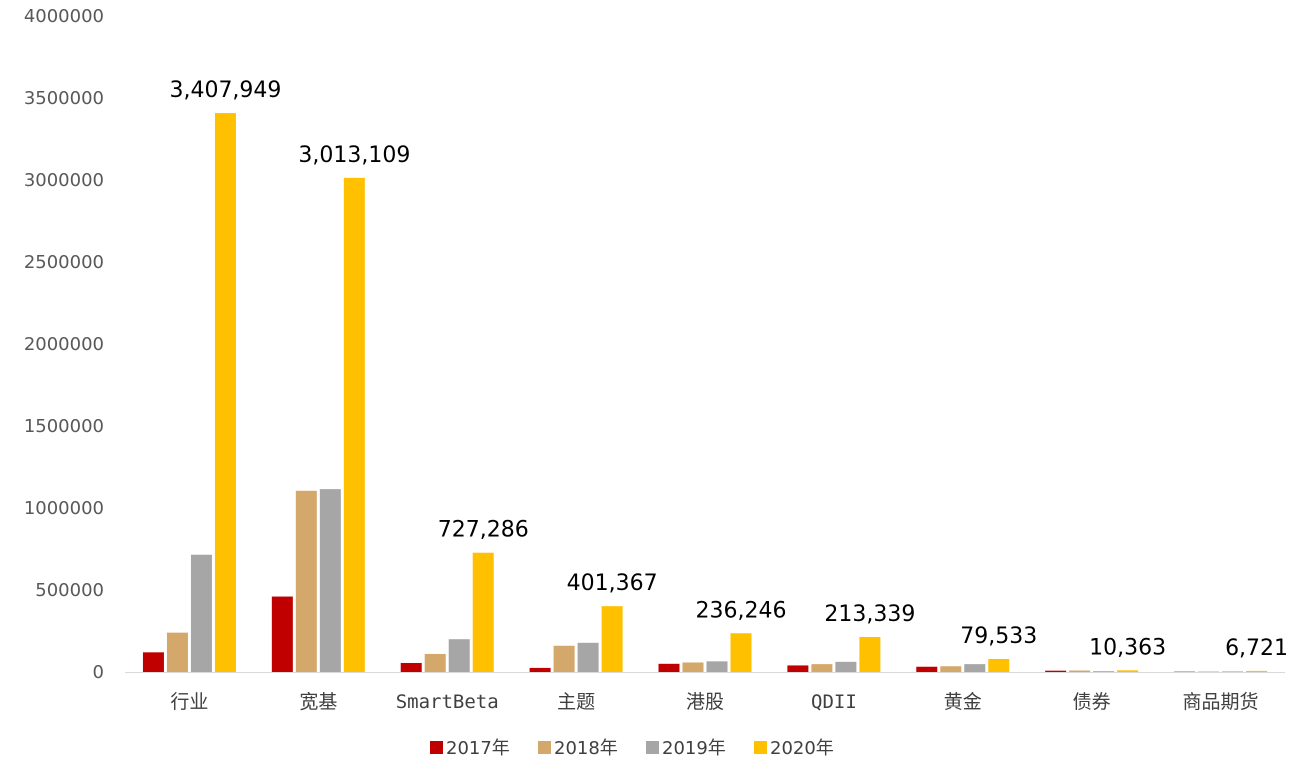 This screenshot has height=774, width=1293. I want to click on data-label: 727,286, so click(483, 530).